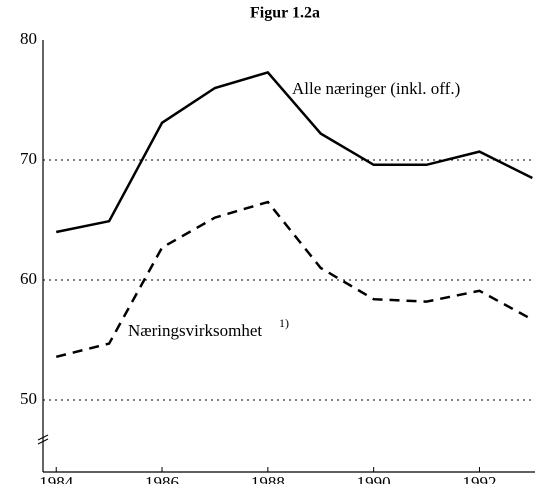 This screenshot has width=542, height=484. I want to click on y-tick-label: 60, so click(28, 278).